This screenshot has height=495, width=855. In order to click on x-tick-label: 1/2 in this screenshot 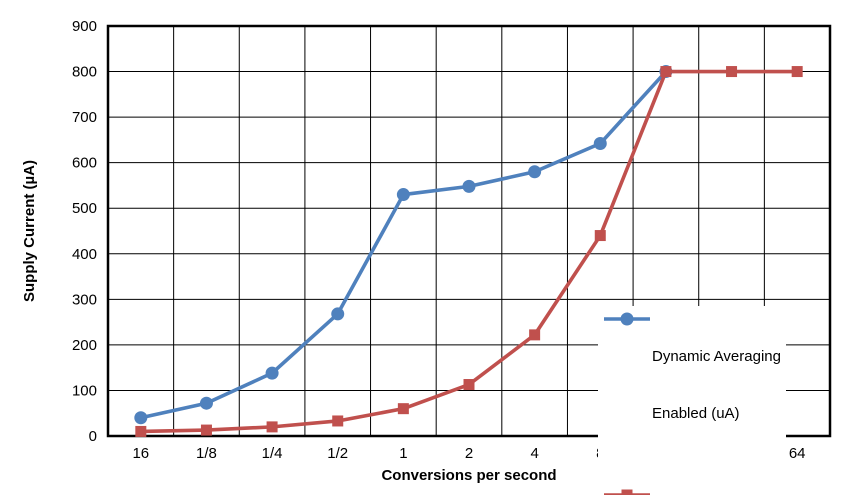, I will do `click(337, 453)`.